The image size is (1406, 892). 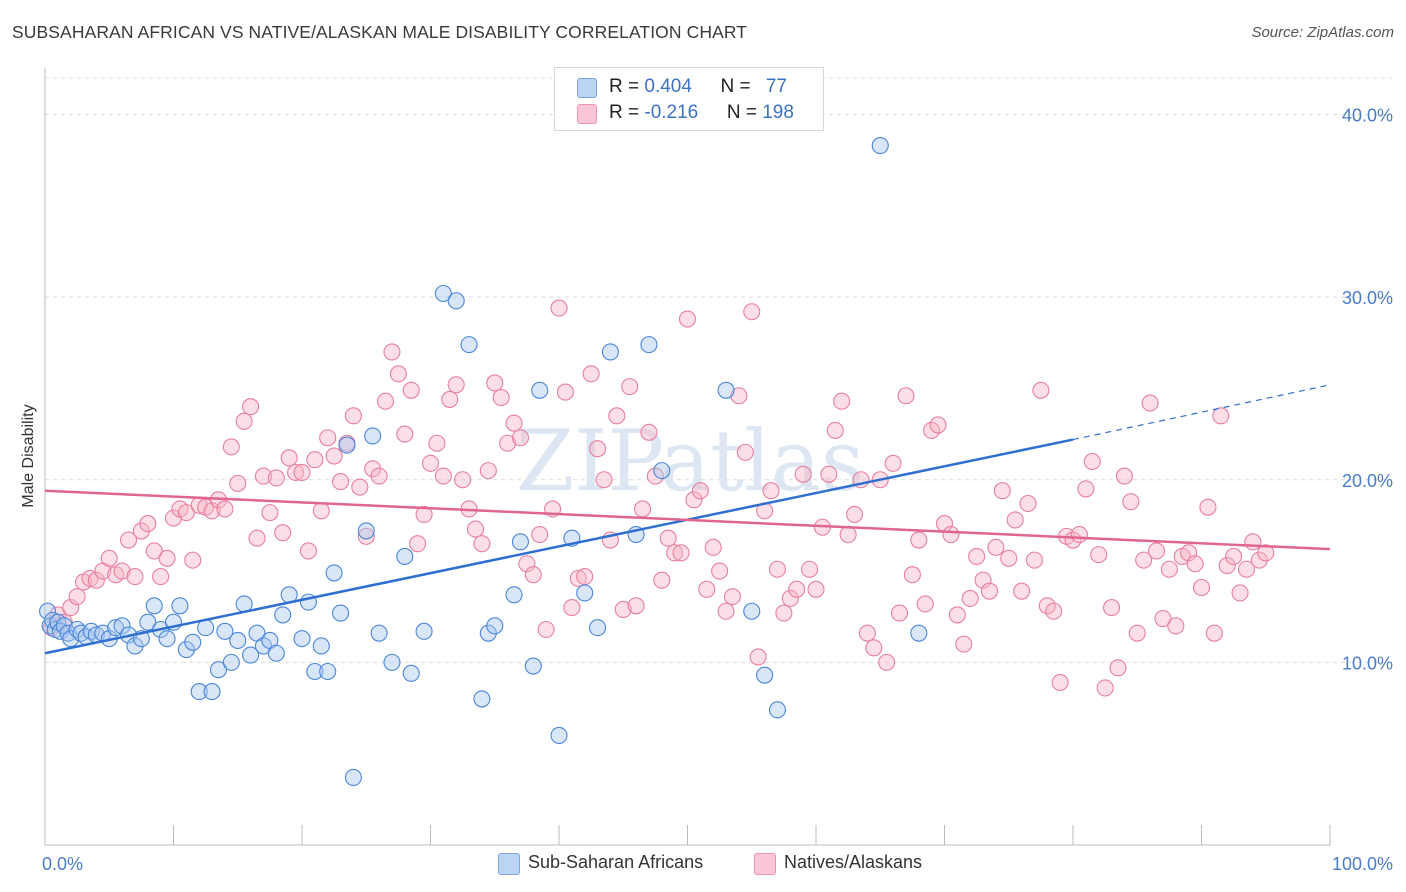 I want to click on legend-n-value: 198, so click(x=778, y=112).